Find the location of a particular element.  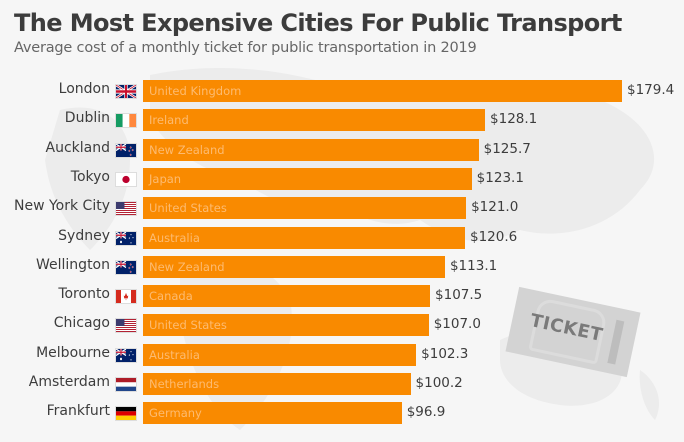

value-label: $123.1 is located at coordinates (500, 177).